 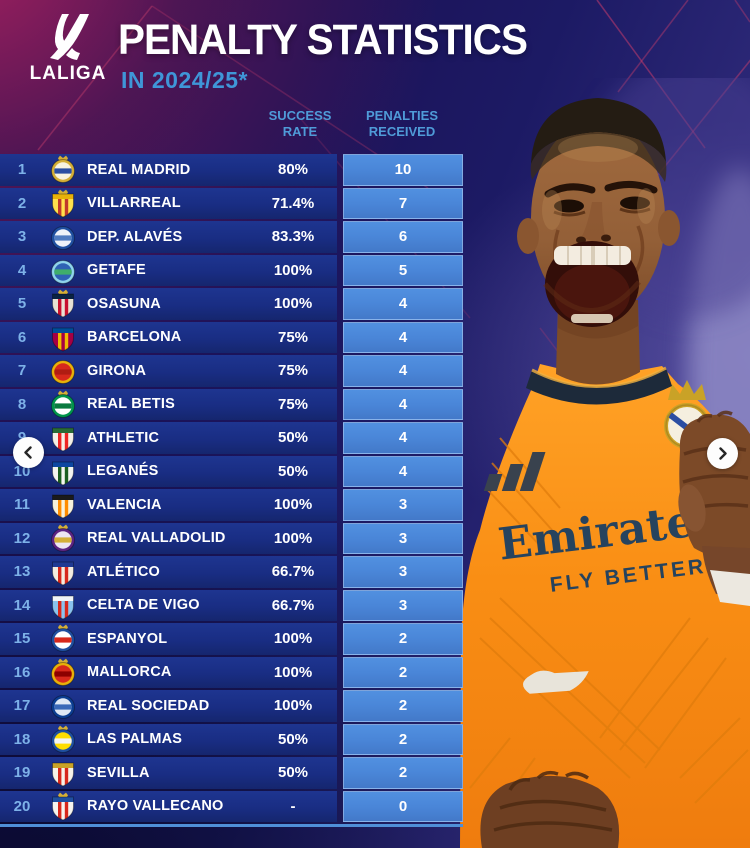 What do you see at coordinates (155, 806) in the screenshot?
I see `team-name-cell: RAYO VALLECANO` at bounding box center [155, 806].